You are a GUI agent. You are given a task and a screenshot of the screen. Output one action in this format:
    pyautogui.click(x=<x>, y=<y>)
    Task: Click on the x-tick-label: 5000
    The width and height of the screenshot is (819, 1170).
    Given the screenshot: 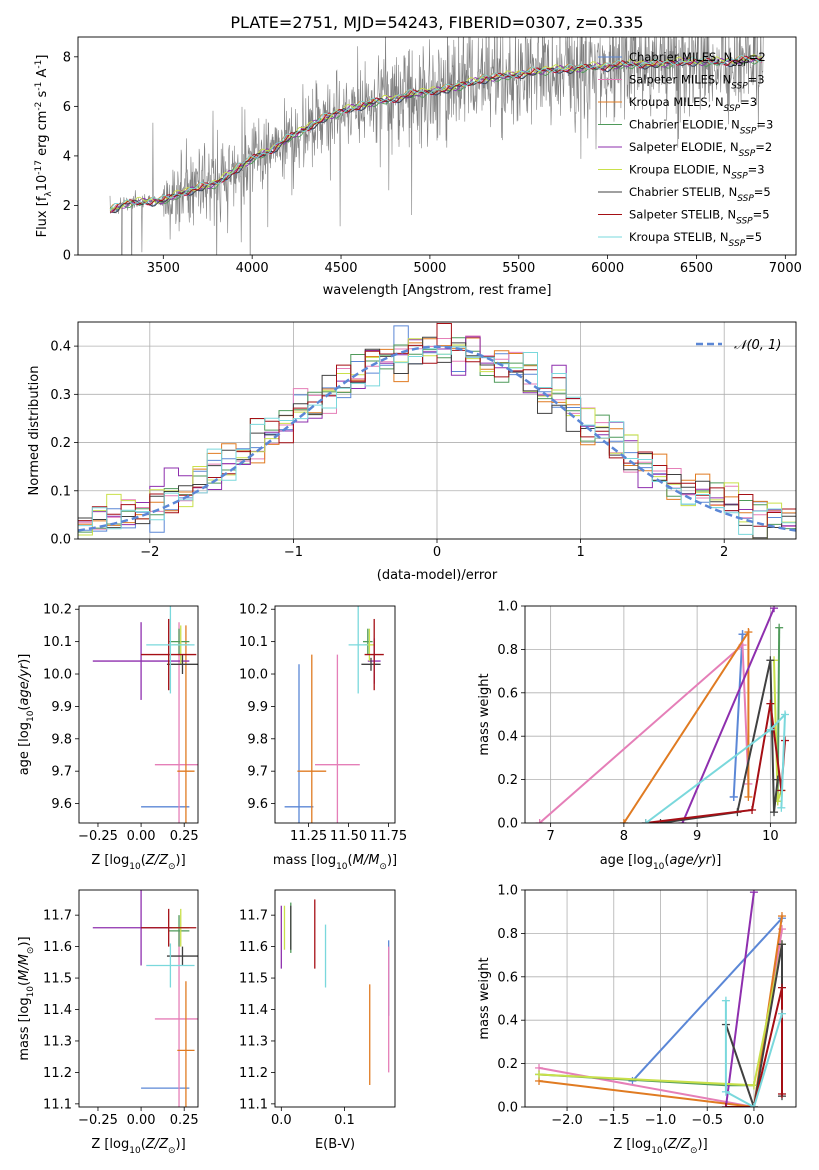 What is the action you would take?
    pyautogui.click(x=429, y=268)
    